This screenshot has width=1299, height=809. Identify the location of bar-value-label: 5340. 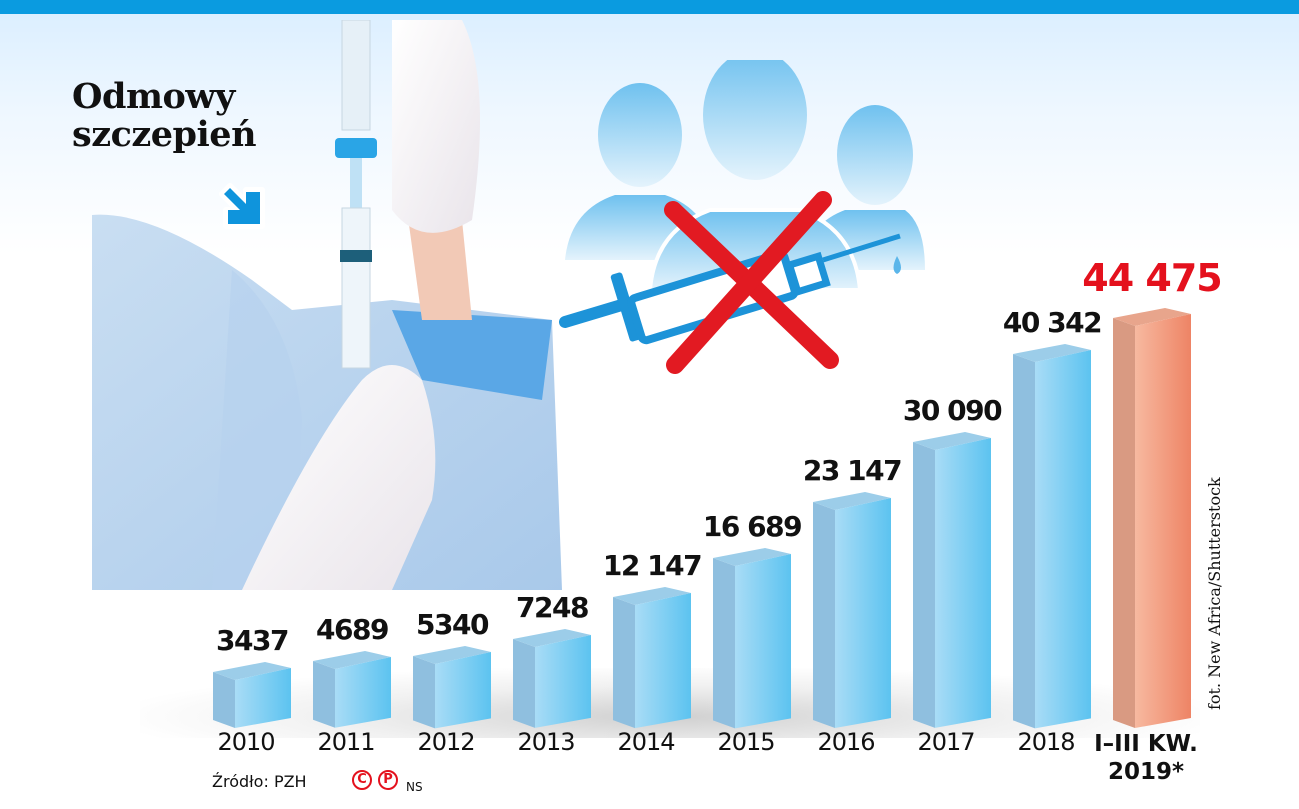
(452, 624).